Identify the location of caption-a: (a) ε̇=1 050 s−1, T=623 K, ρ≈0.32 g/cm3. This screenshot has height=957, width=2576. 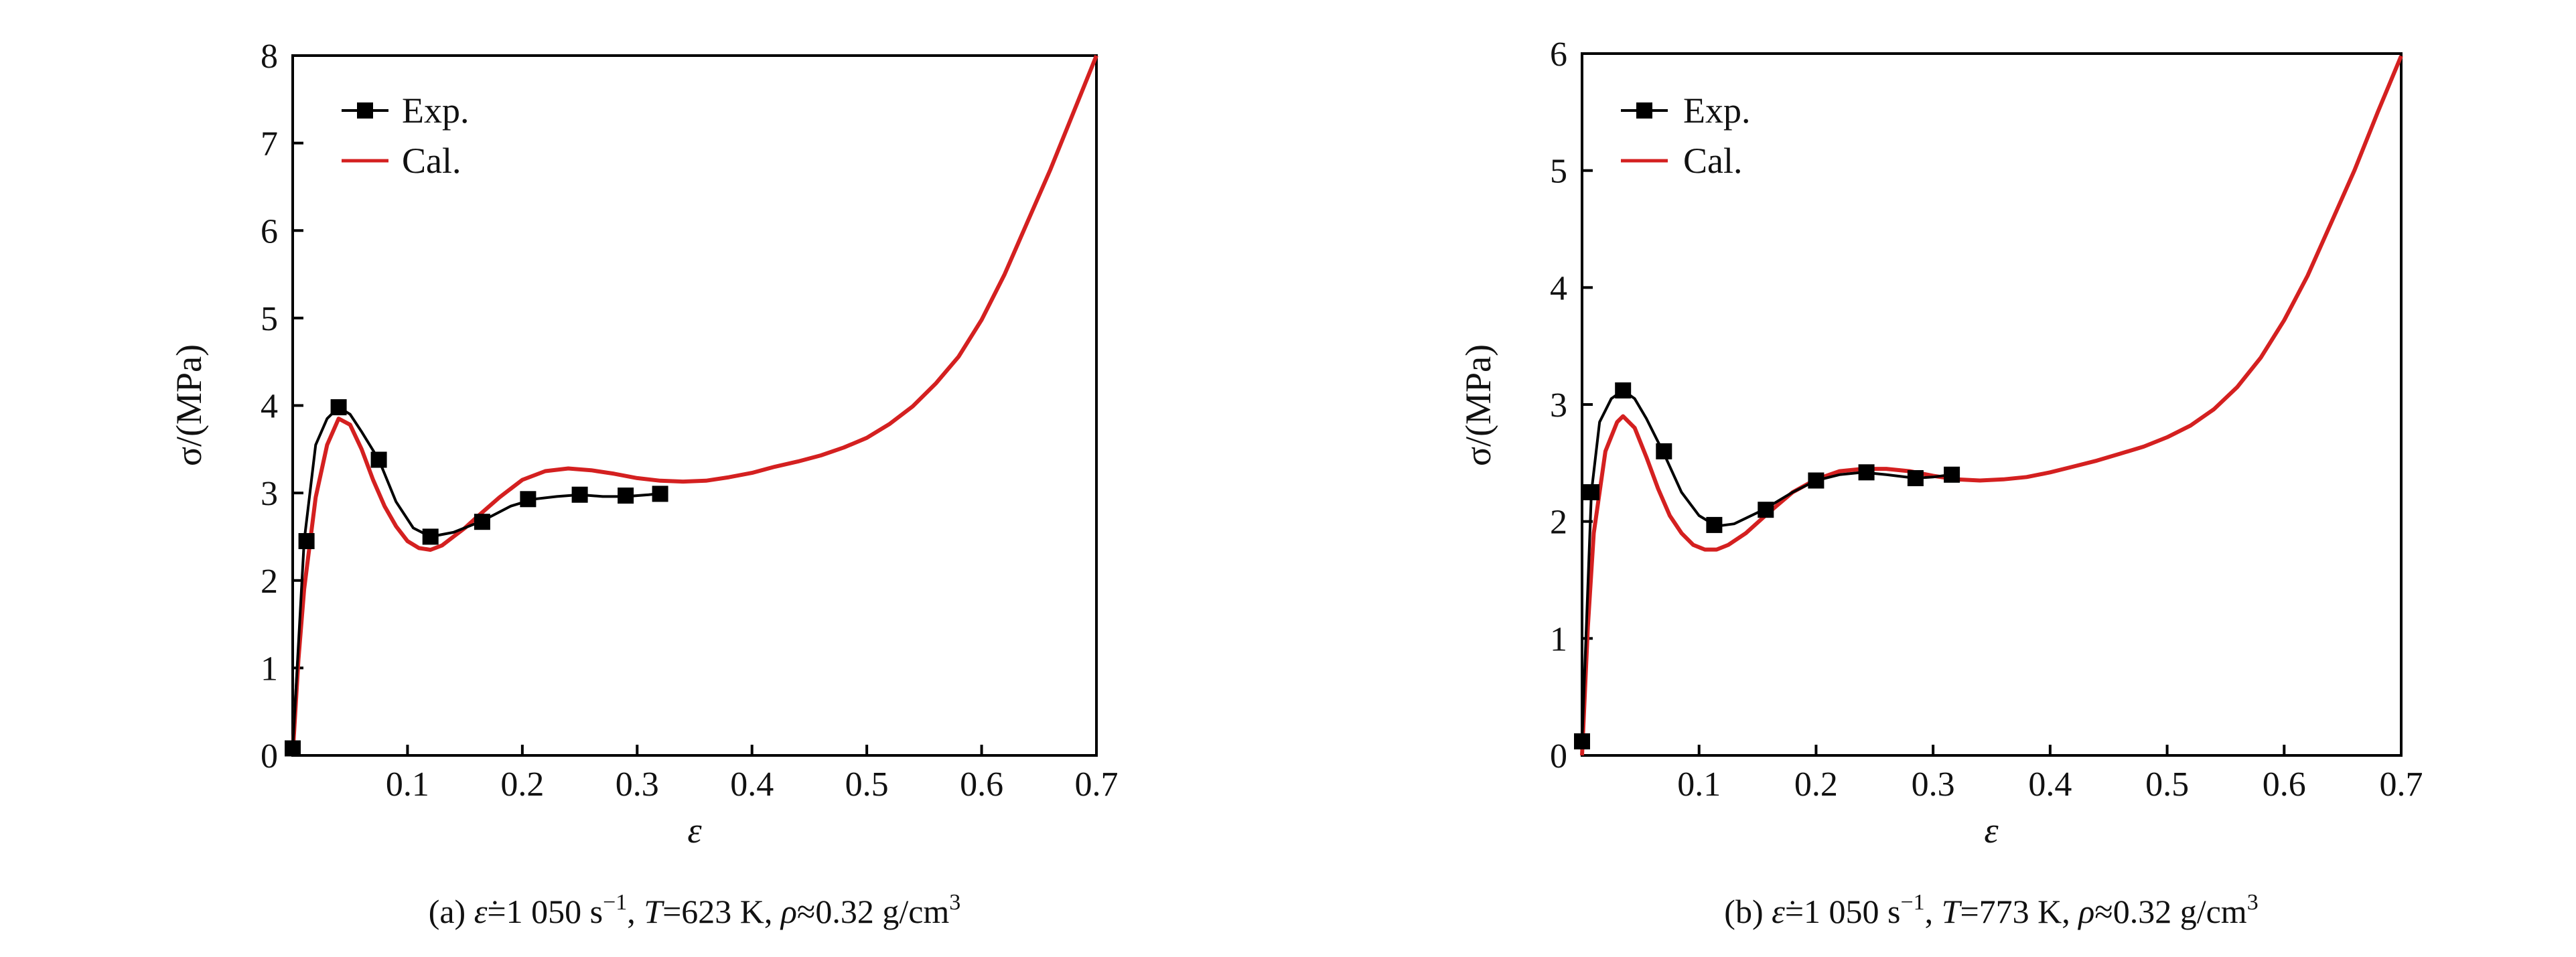
(695, 910).